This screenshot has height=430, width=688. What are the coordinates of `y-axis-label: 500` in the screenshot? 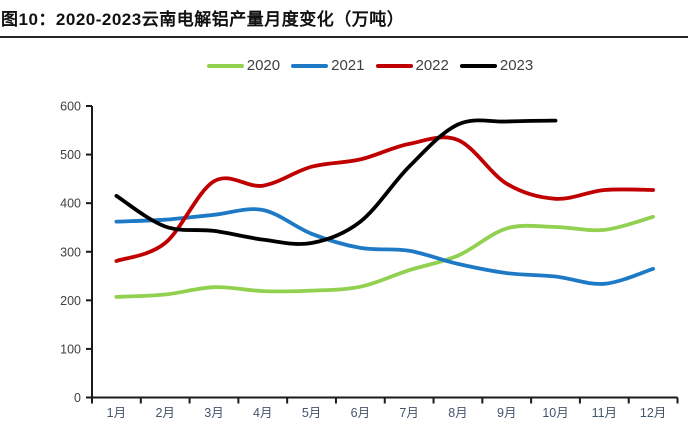 It's located at (70, 155).